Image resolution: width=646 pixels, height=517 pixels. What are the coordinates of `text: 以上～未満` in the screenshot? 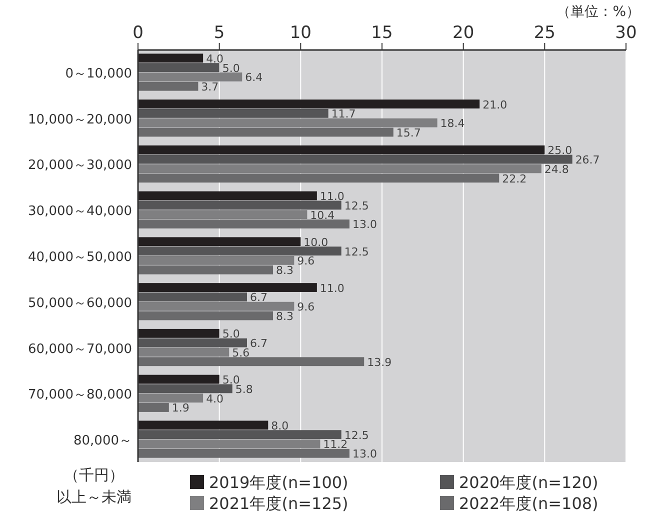 It's located at (94, 497).